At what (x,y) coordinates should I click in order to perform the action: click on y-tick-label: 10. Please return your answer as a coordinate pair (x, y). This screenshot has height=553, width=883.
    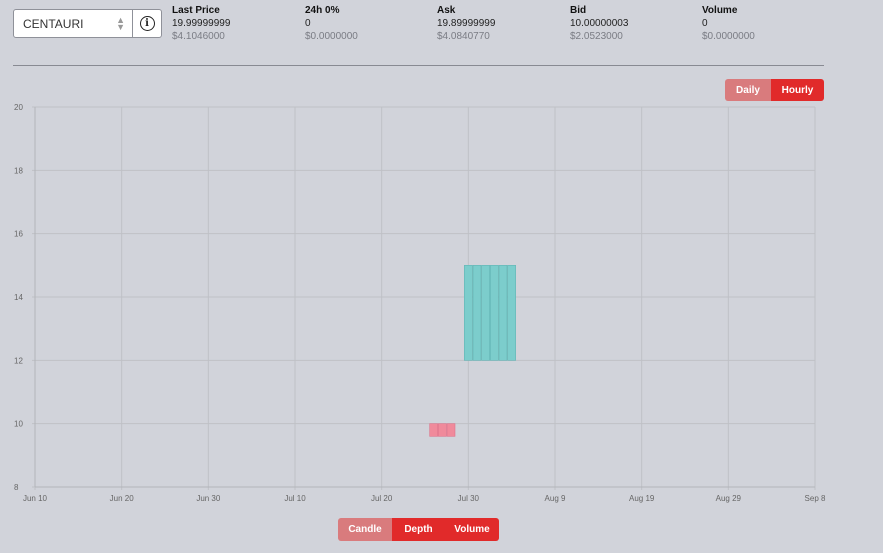
    Looking at the image, I should click on (18, 424).